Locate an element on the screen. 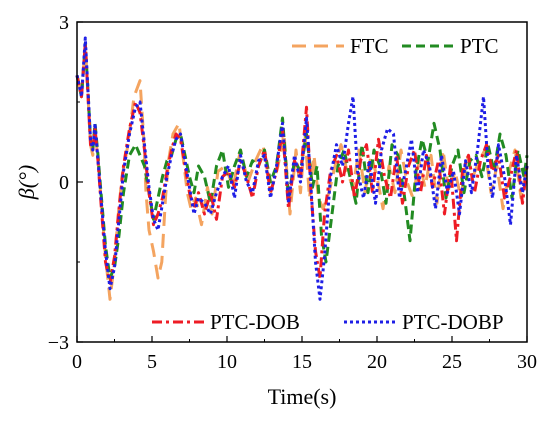 Image resolution: width=550 pixels, height=421 pixels. y-tick-label: 0 is located at coordinates (64, 183).